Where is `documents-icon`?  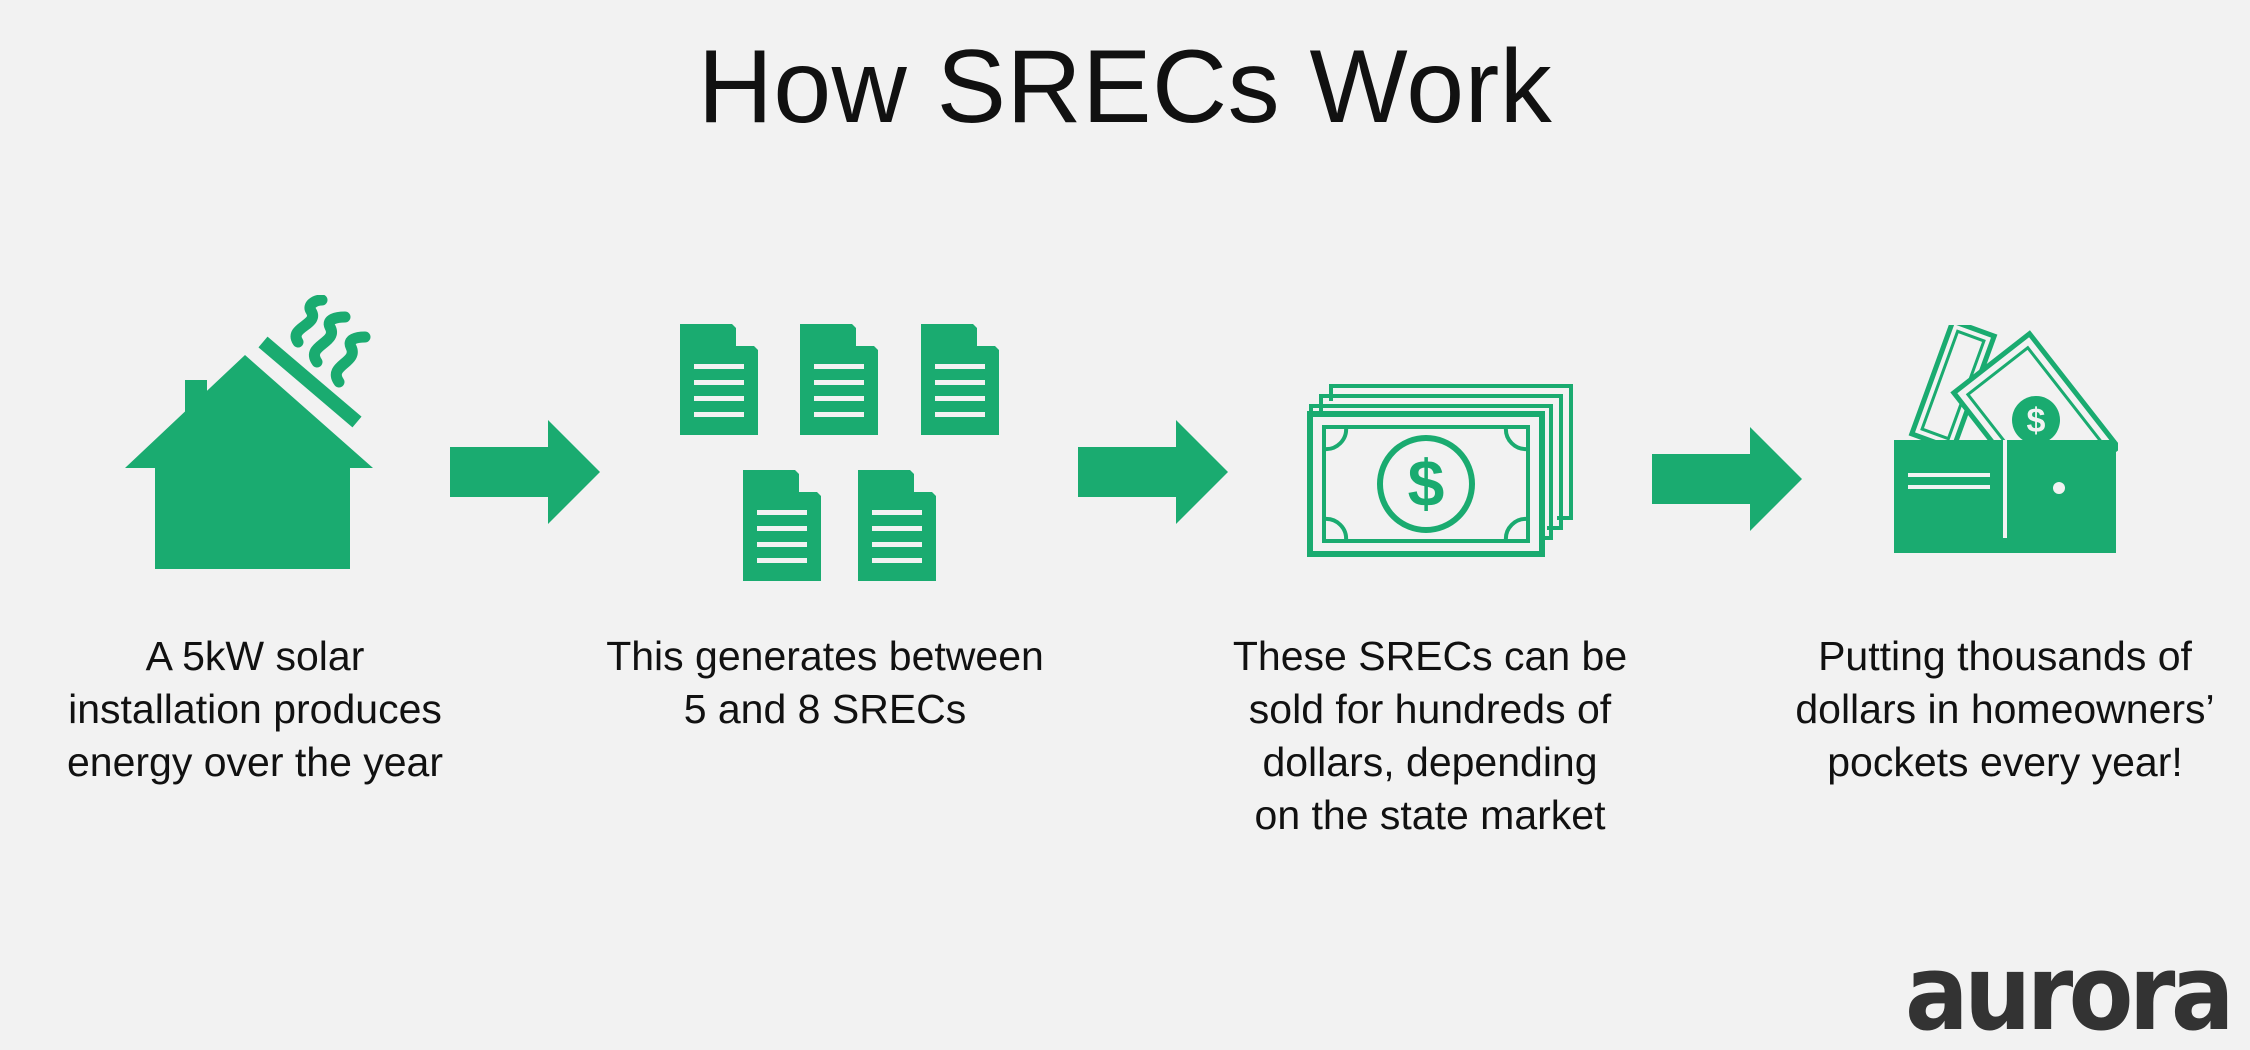
documents-icon is located at coordinates (839, 452).